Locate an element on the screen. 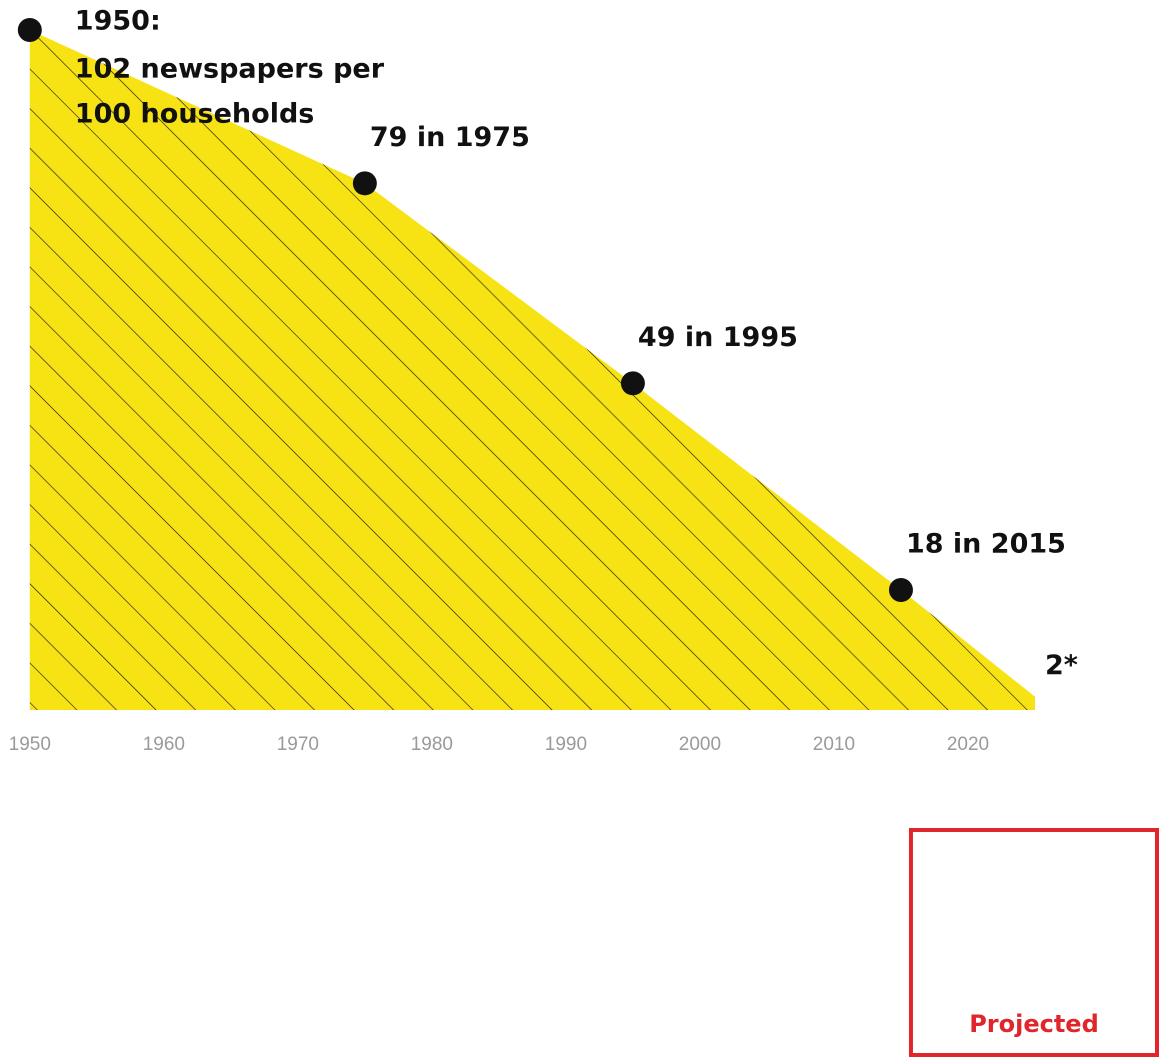 The width and height of the screenshot is (1170, 1057). x-tick-label: 1950 is located at coordinates (30, 744).